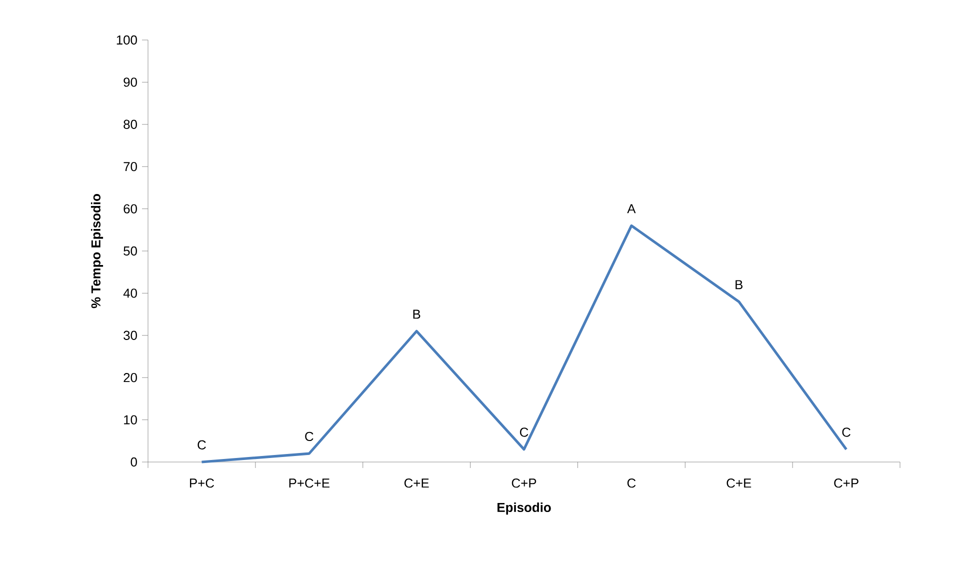 Image resolution: width=955 pixels, height=578 pixels. I want to click on y-tick-label: 80, so click(130, 124).